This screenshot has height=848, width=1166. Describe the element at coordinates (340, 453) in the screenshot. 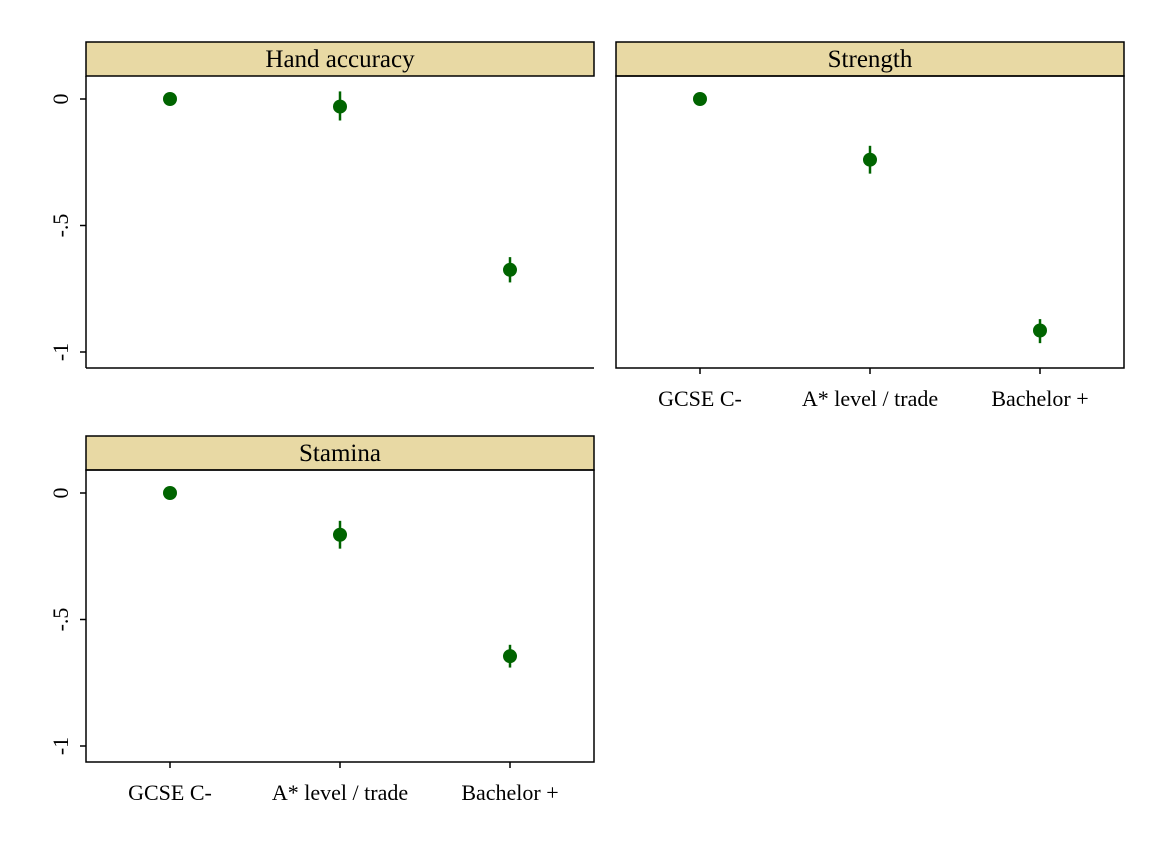

I see `panel-title: Stamina` at that location.